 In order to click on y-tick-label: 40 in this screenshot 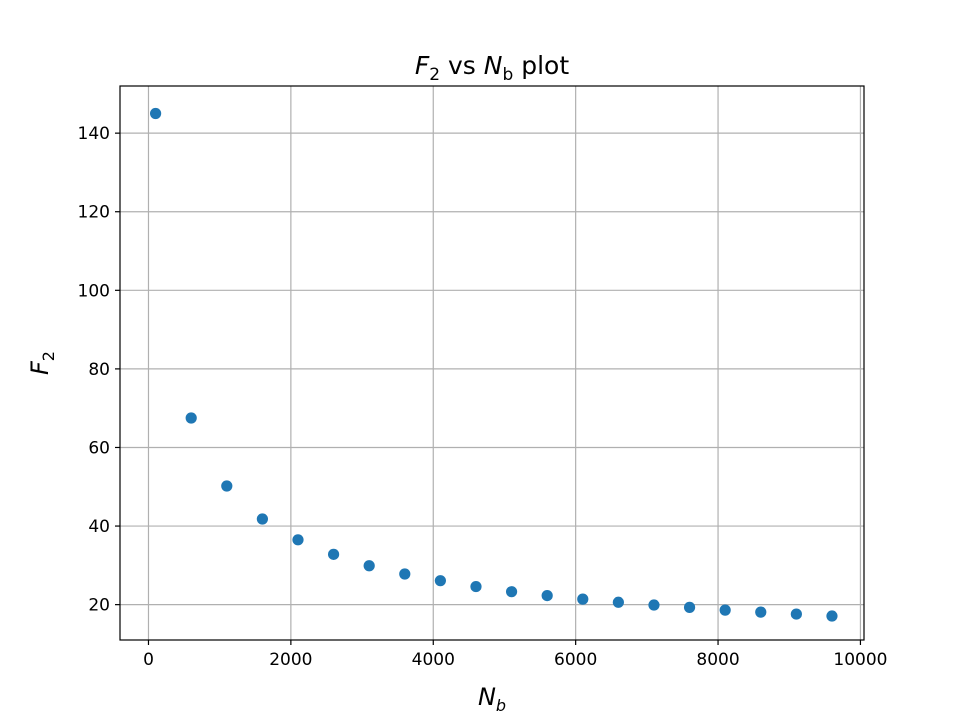, I will do `click(99, 527)`.